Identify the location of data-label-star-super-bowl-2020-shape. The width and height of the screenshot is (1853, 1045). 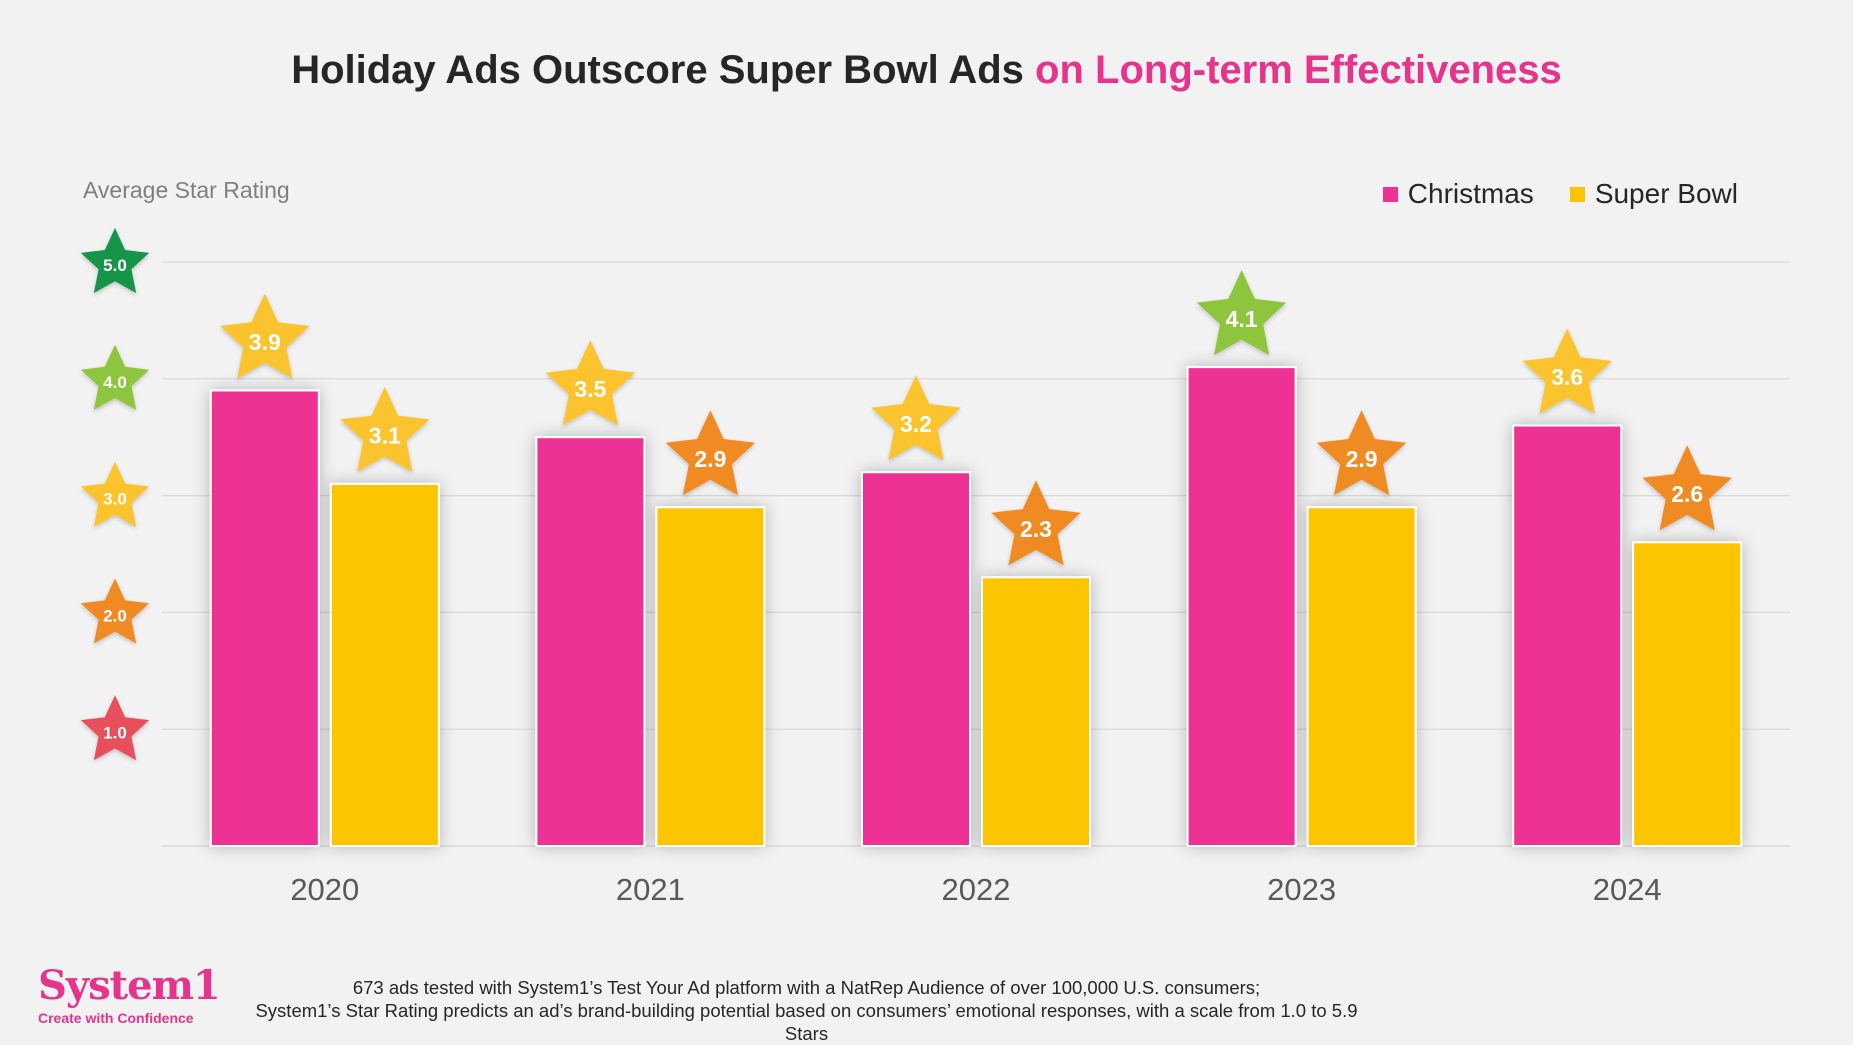
(385, 429).